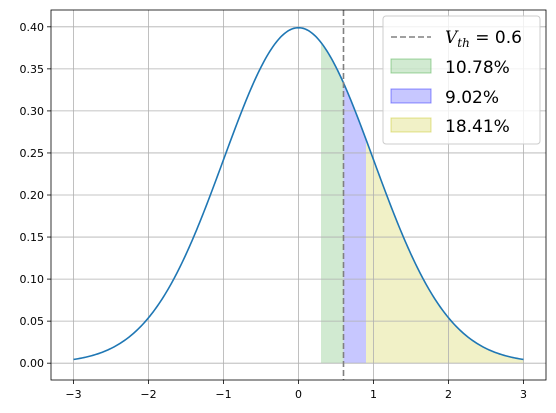  I want to click on y-tick-label: 0.00, so click(32, 363).